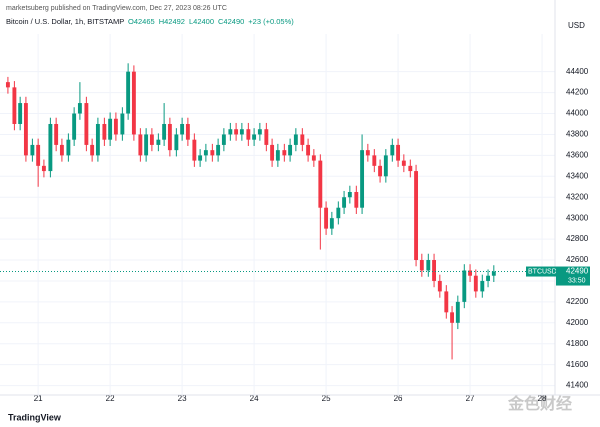  What do you see at coordinates (172, 21) in the screenshot?
I see `ohlc-value: H42492` at bounding box center [172, 21].